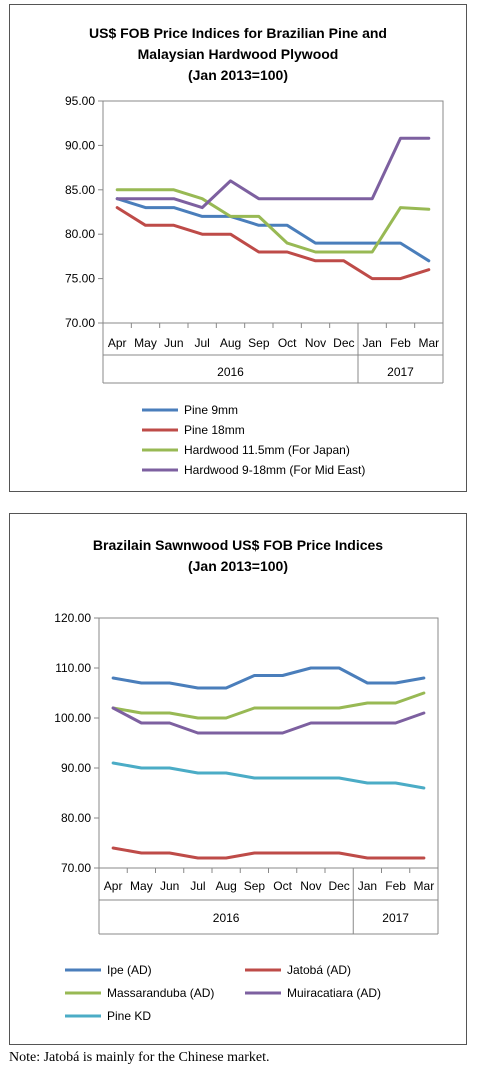 This screenshot has width=478, height=1080. What do you see at coordinates (72, 718) in the screenshot?
I see `y-tick-label: 100.00` at bounding box center [72, 718].